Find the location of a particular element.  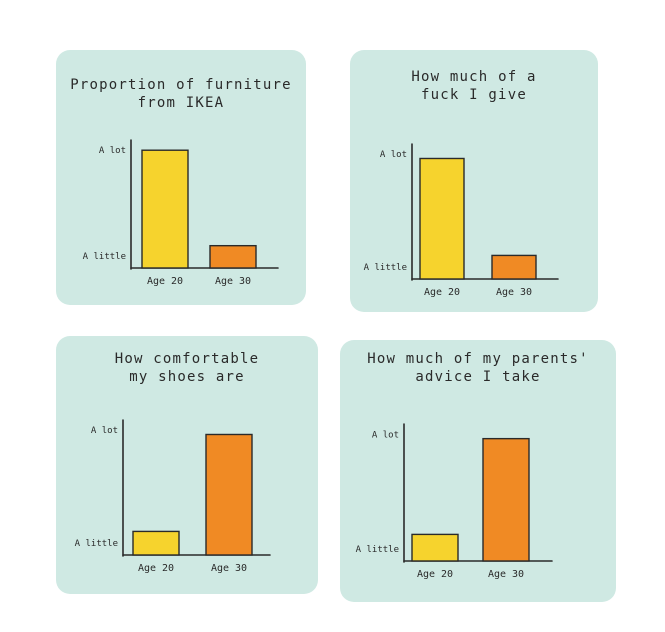

chart-title: Proportion of furniture from IKEA is located at coordinates (181, 94).